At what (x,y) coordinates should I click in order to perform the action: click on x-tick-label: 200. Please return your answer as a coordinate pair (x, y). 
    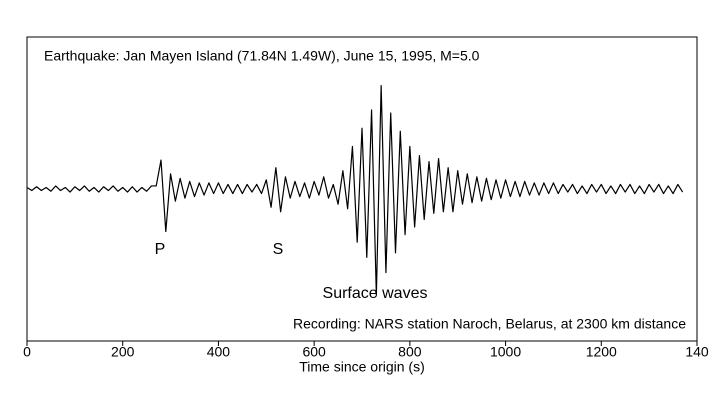
    Looking at the image, I should click on (123, 352).